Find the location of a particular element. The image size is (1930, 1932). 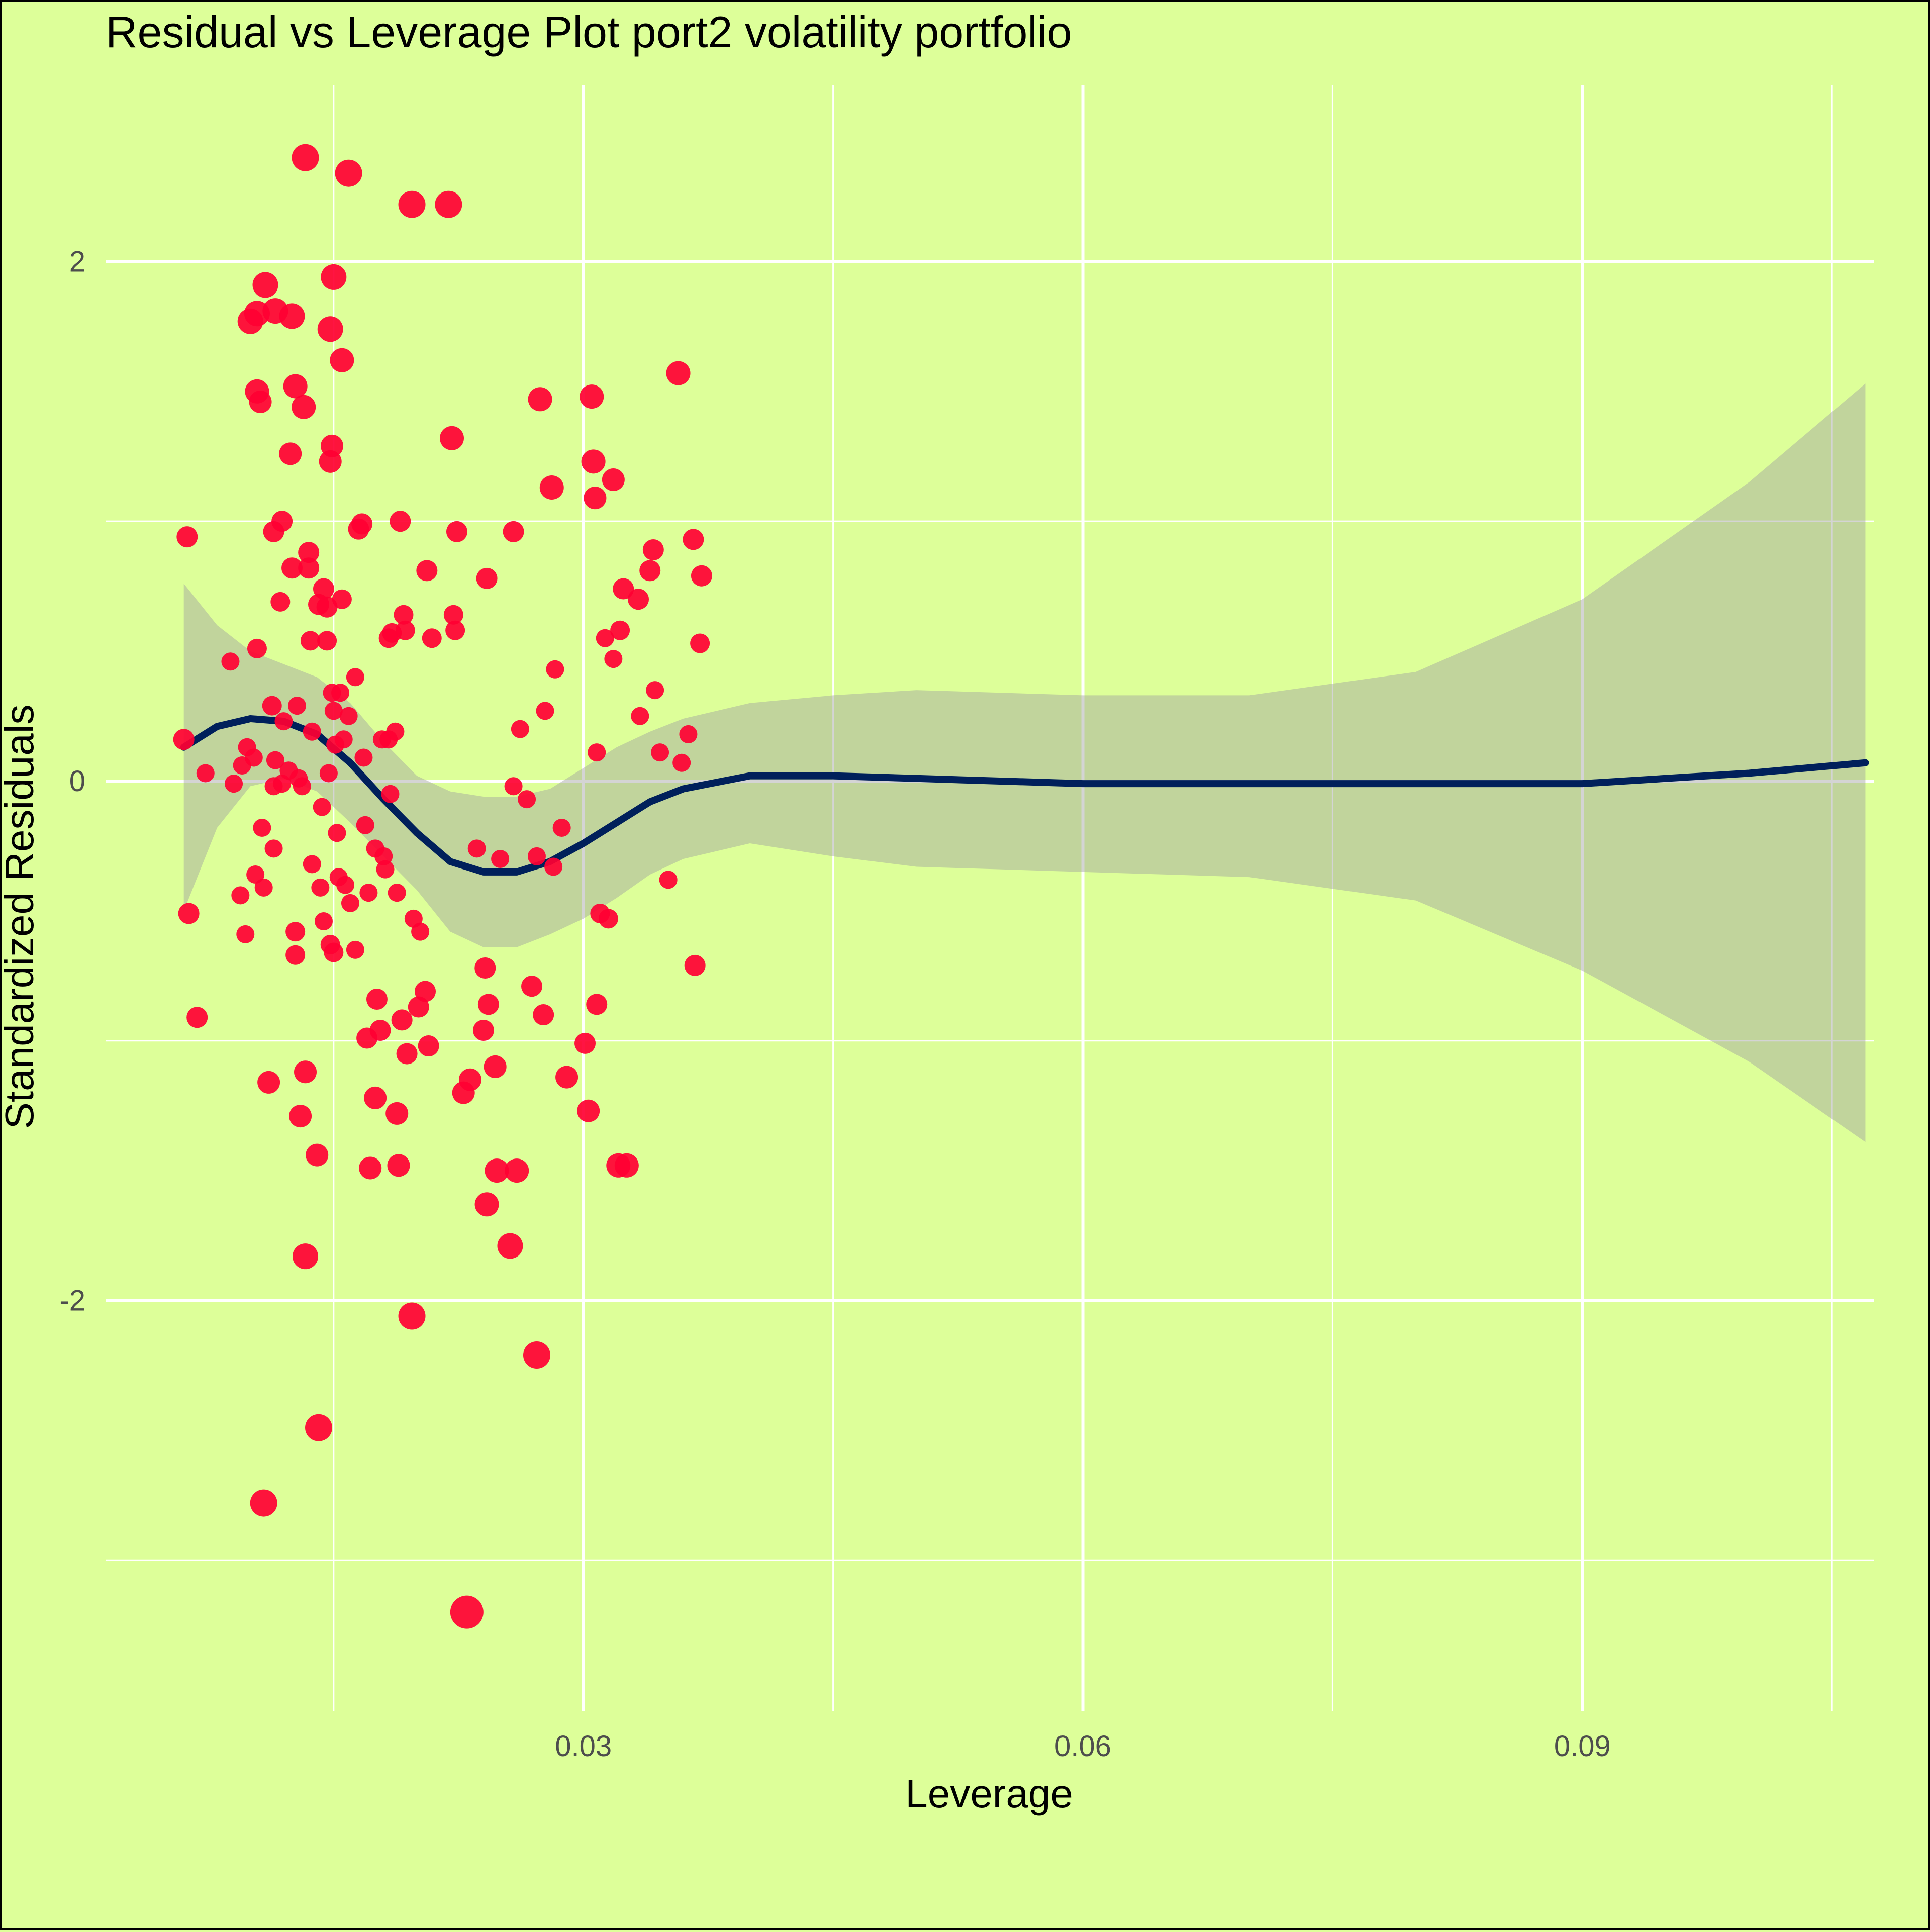

x-tick-label: 0.09 is located at coordinates (1582, 1746).